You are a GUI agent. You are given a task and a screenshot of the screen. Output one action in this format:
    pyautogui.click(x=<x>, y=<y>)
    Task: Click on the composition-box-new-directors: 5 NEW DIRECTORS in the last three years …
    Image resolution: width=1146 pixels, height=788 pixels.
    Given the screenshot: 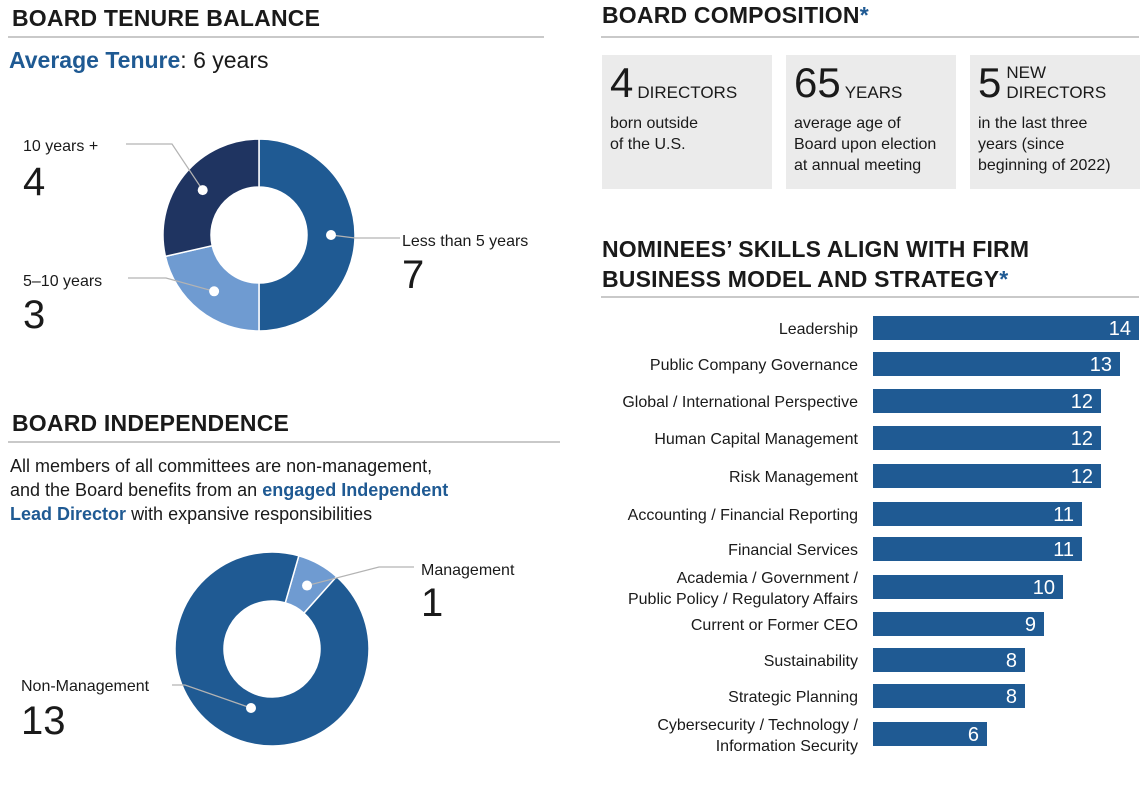 What is the action you would take?
    pyautogui.click(x=1055, y=122)
    